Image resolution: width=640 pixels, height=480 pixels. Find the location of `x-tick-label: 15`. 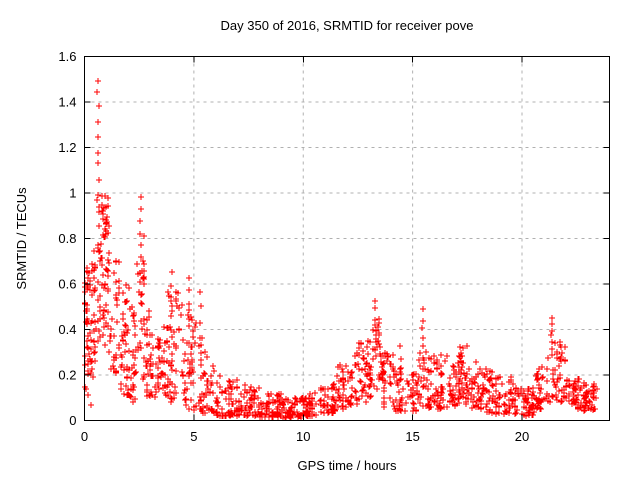

x-tick-label: 15 is located at coordinates (412, 436).